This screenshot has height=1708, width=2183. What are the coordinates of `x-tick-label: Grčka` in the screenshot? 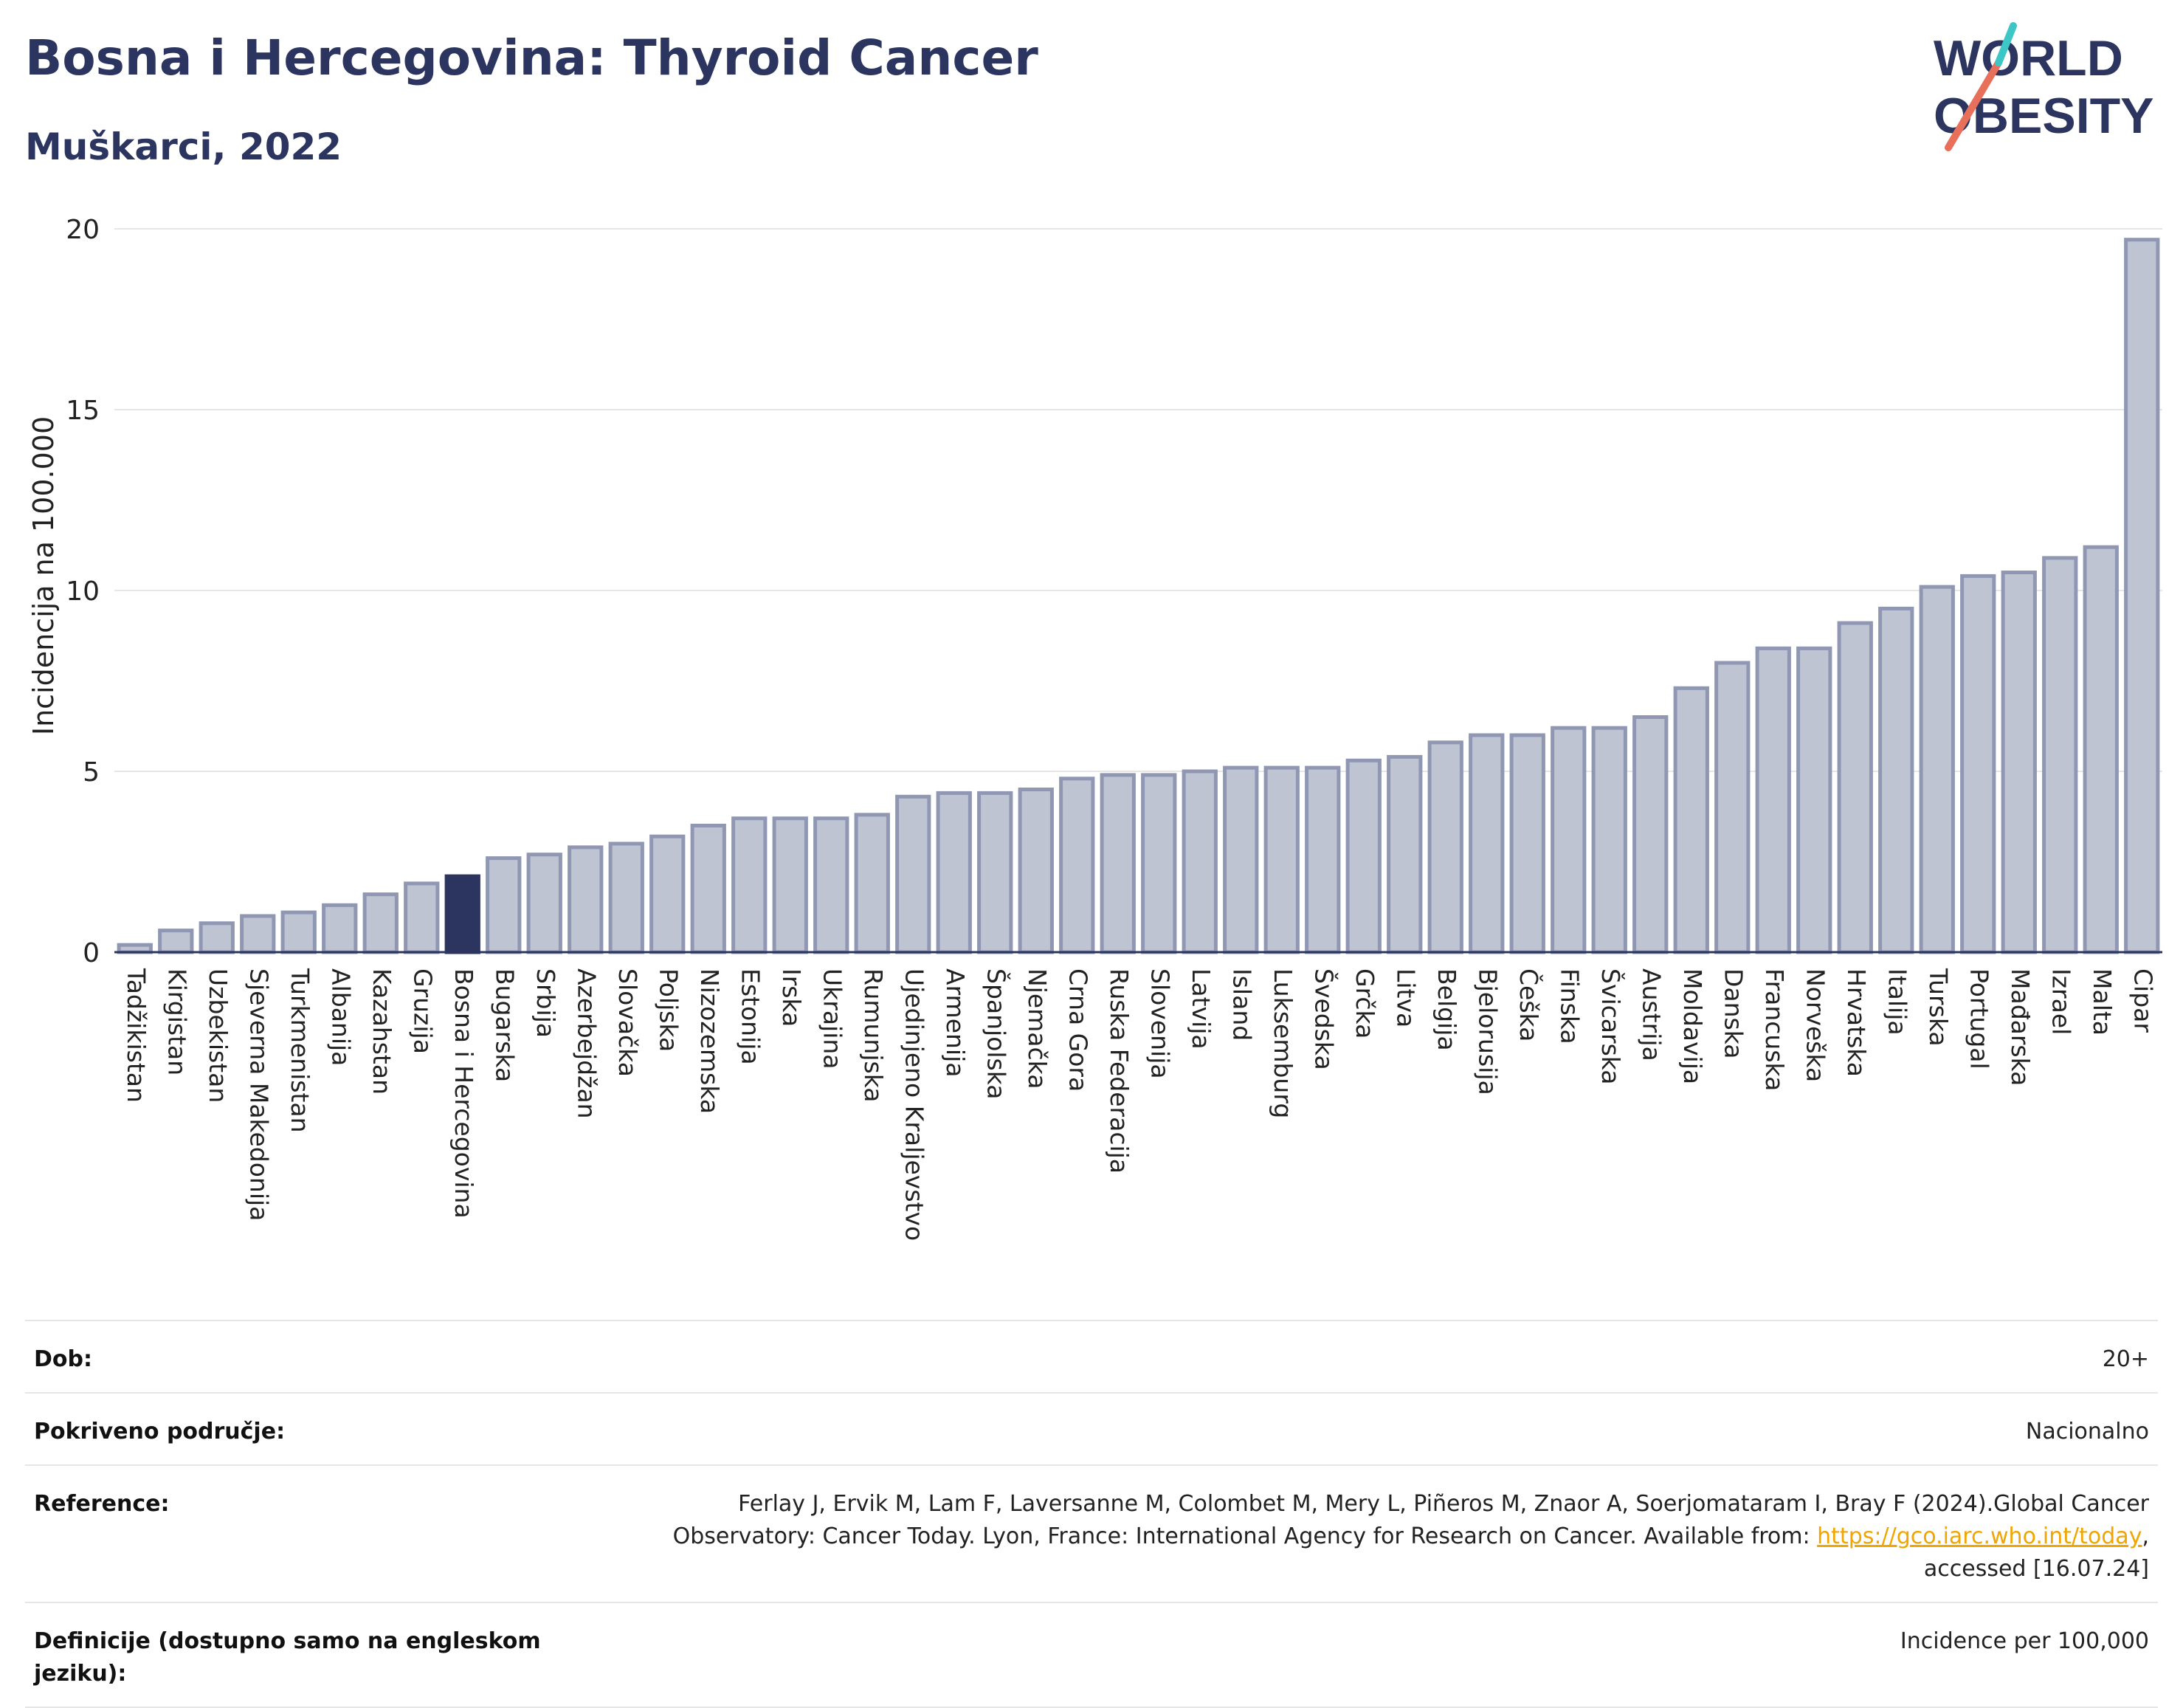 It's located at (1365, 1003).